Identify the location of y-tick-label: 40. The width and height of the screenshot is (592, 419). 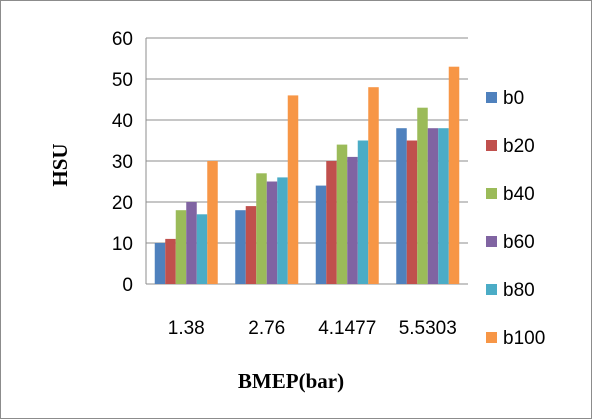
(122, 121).